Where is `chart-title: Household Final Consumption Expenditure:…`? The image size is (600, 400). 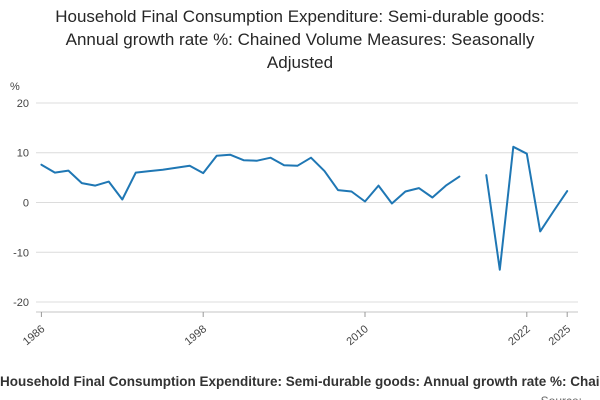
chart-title: Household Final Consumption Expenditure:… is located at coordinates (300, 39).